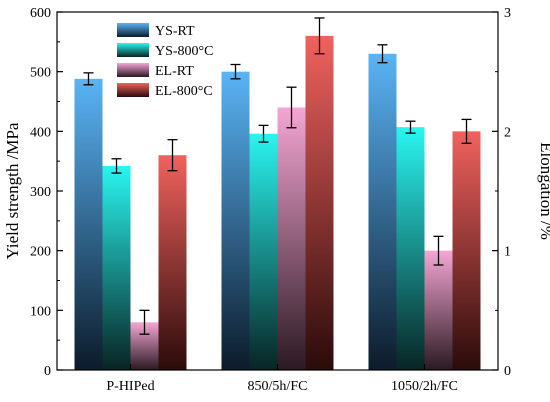 The height and width of the screenshot is (402, 550). I want to click on y-tick-label: 400, so click(40, 132).